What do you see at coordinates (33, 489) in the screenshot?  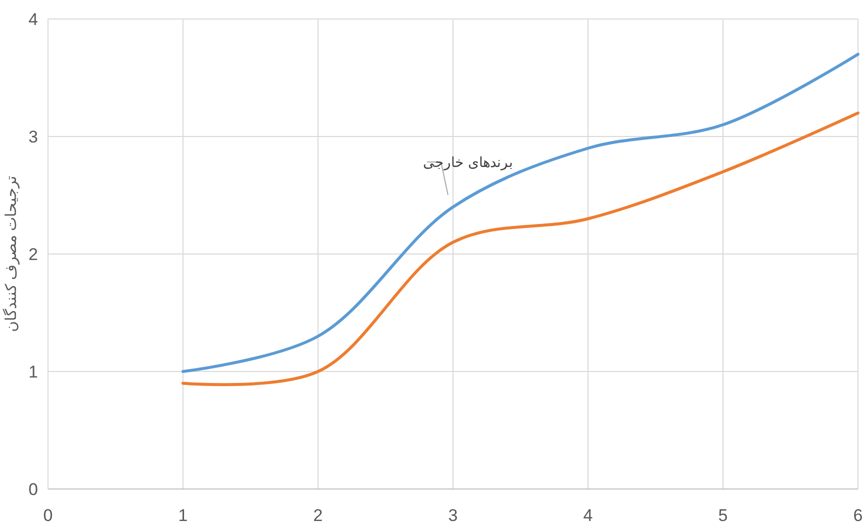 I see `y-tick-label: 0` at bounding box center [33, 489].